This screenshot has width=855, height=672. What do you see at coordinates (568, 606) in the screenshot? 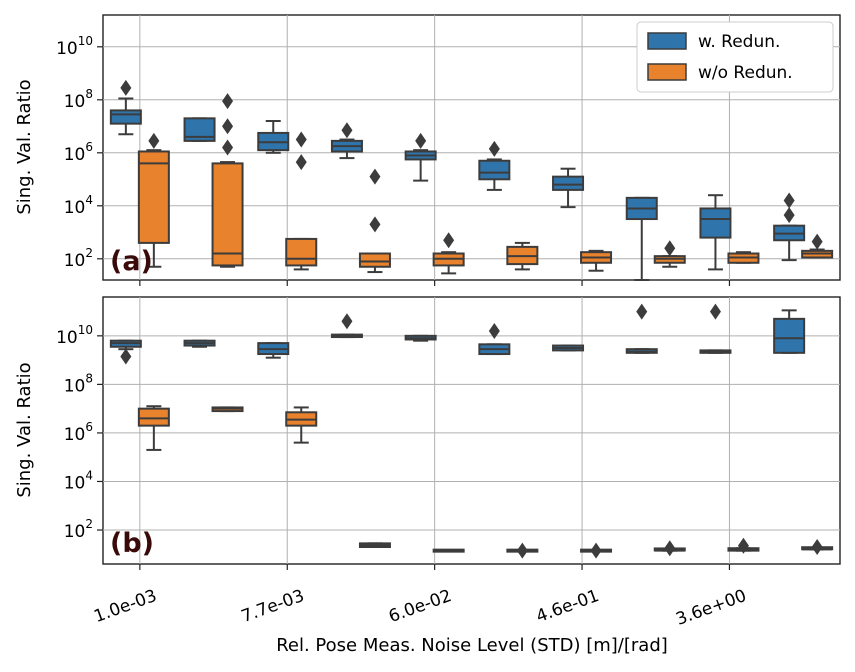
I see `x-tick-label: 4.6e-01` at bounding box center [568, 606].